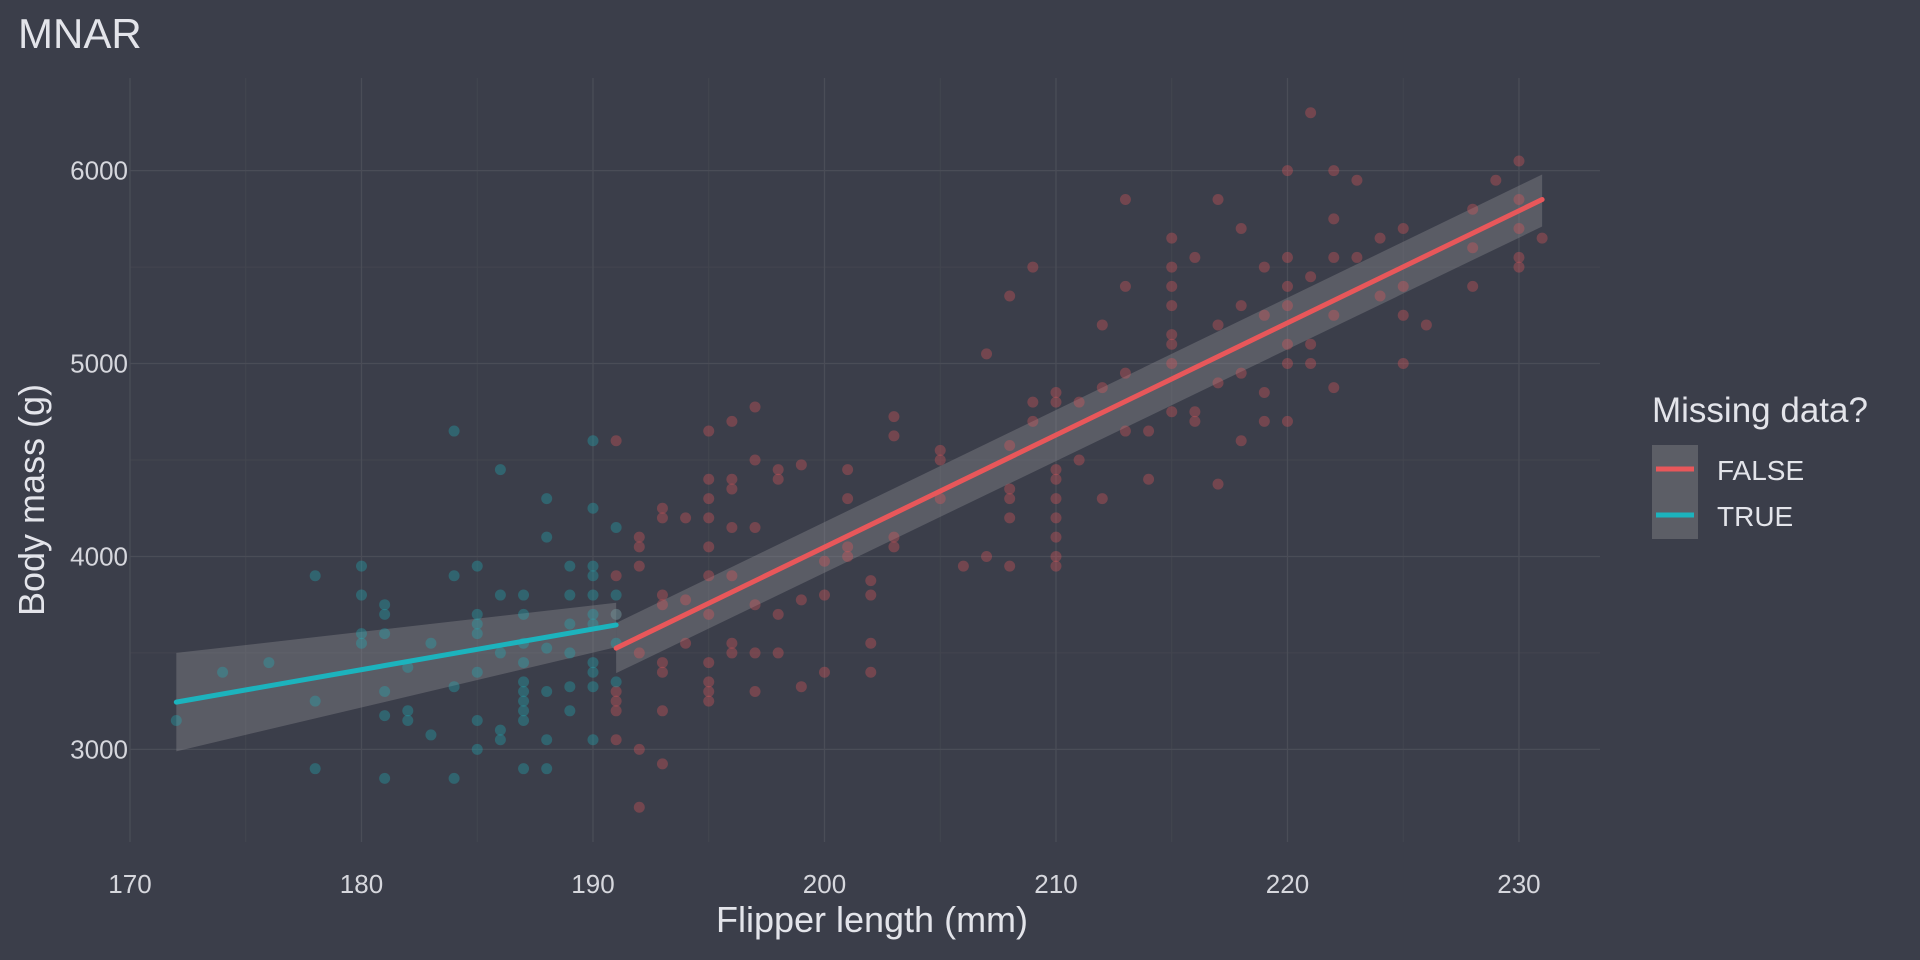  I want to click on x-tick-label: 230, so click(1518, 884).